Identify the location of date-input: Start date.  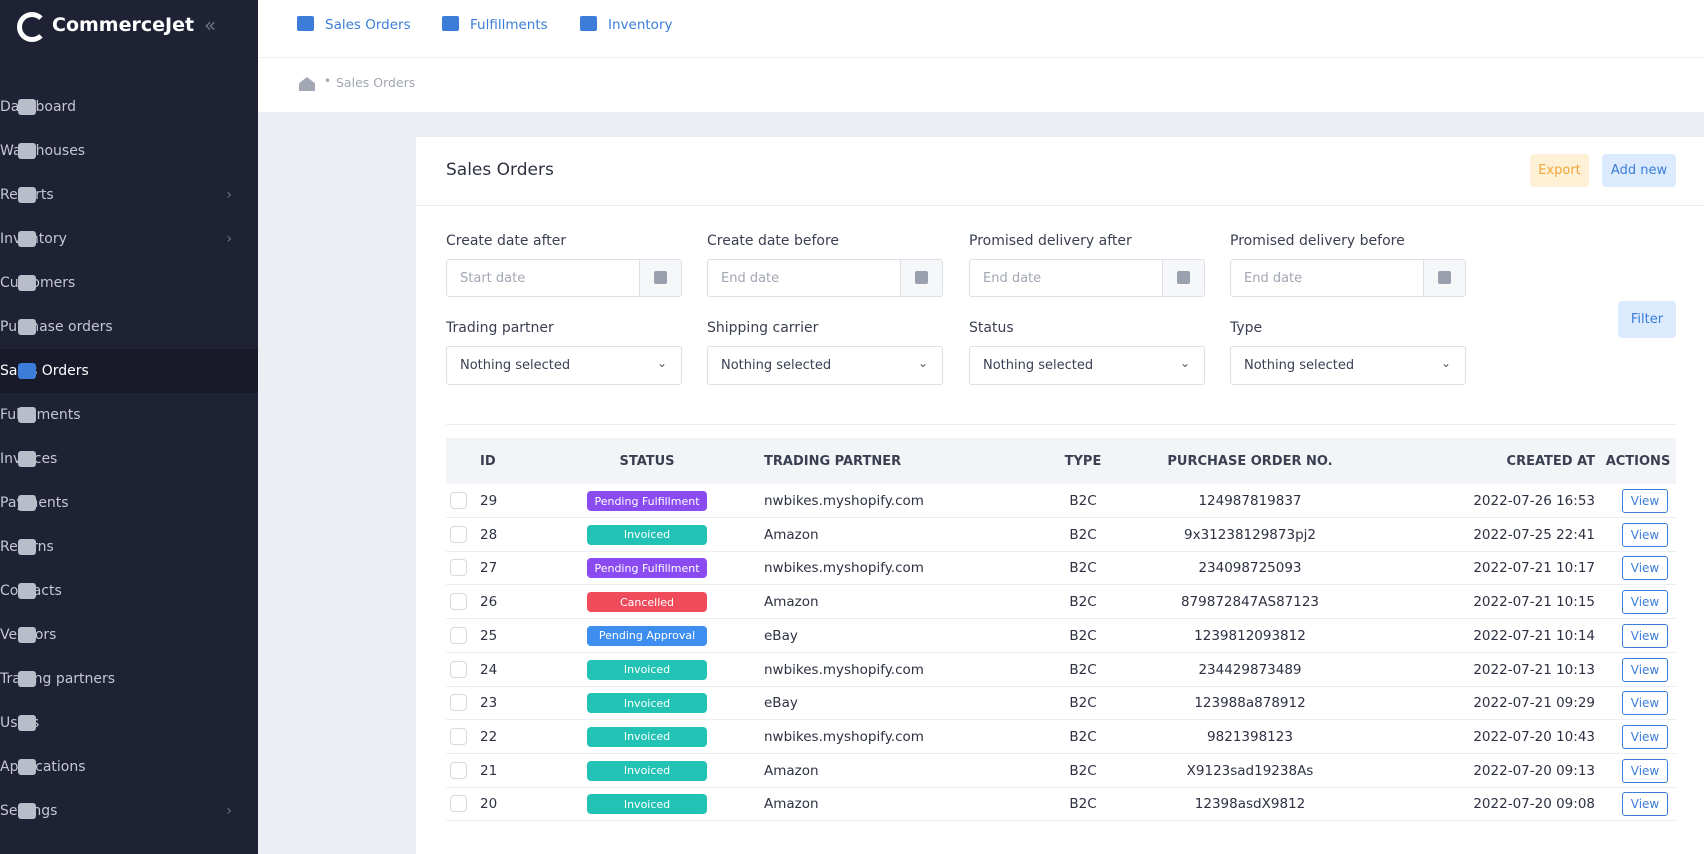
(564, 278).